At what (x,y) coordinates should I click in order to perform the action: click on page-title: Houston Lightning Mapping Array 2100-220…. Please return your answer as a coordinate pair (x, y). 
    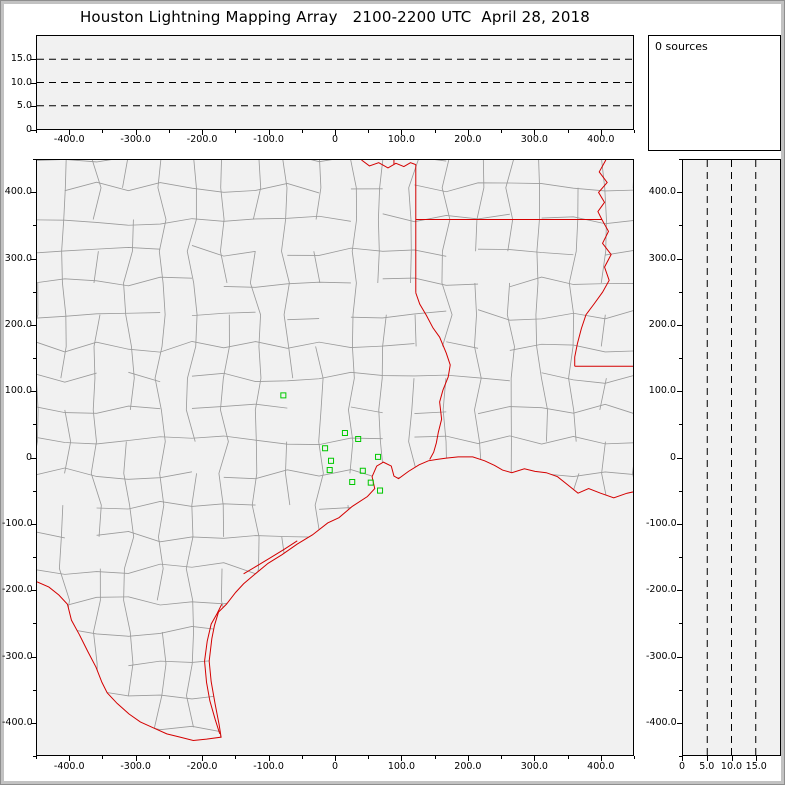
    Looking at the image, I should click on (335, 17).